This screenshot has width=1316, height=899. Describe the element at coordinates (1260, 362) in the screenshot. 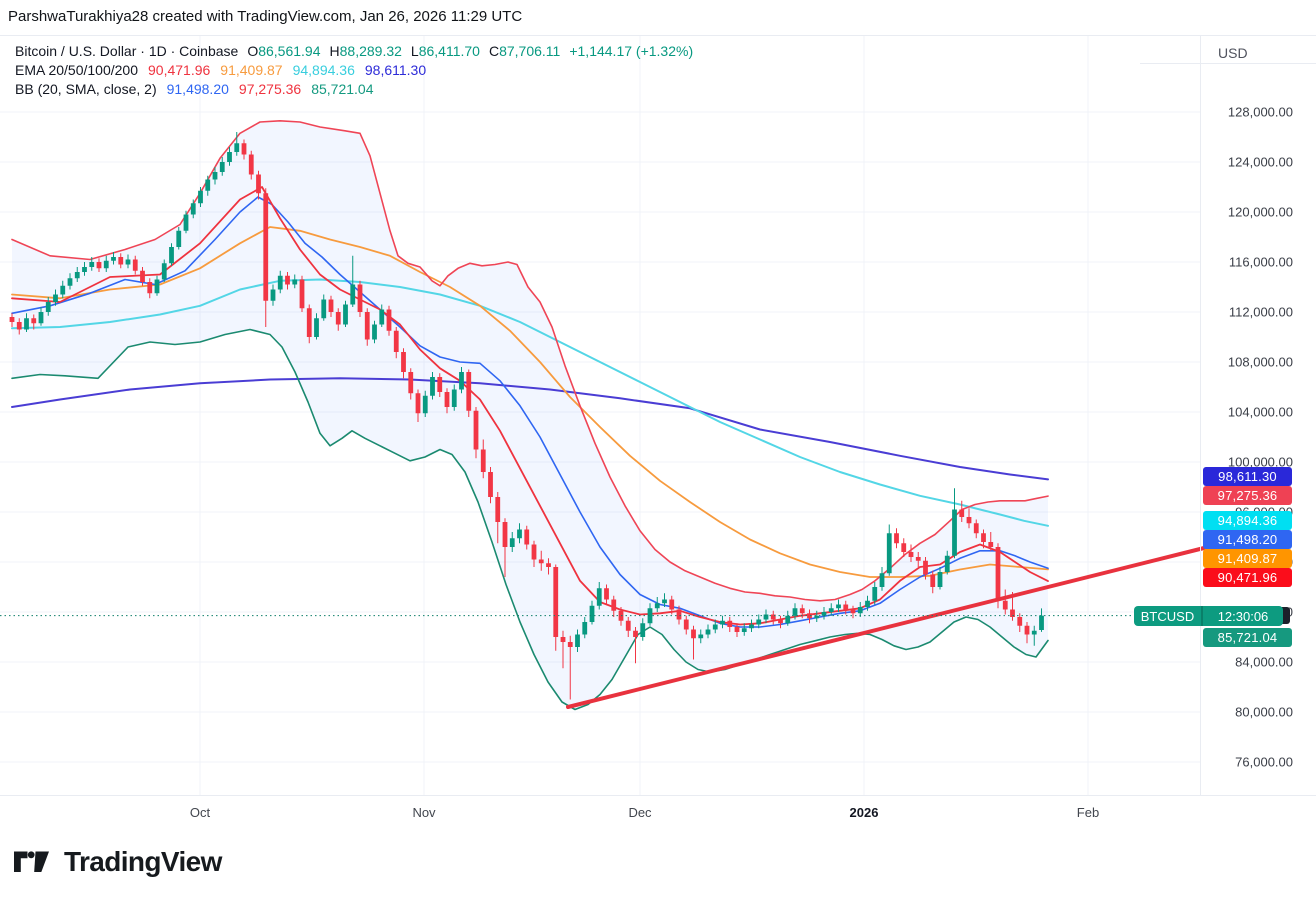

I see `price-tick-label: 108,000.00` at that location.